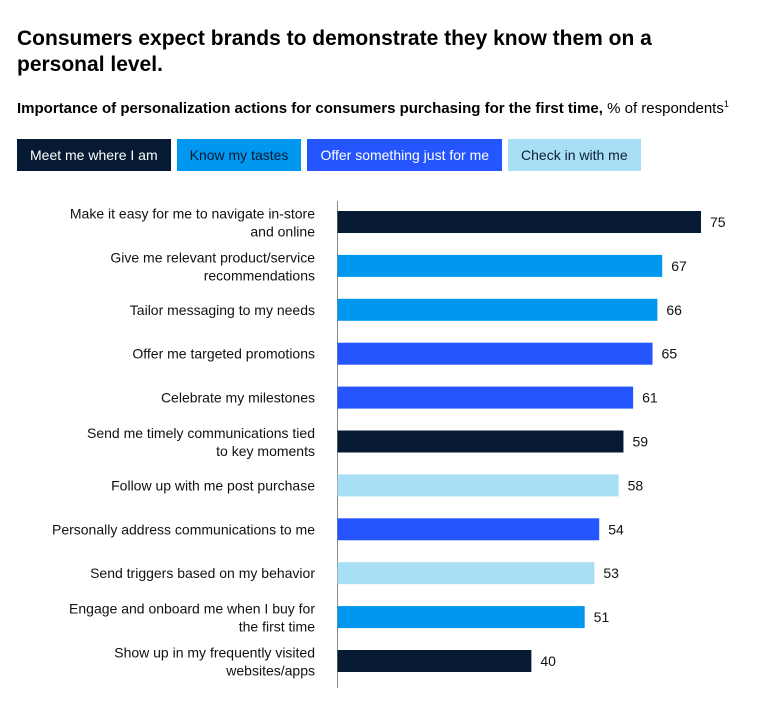 This screenshot has height=714, width=770. I want to click on category-label-line: Send triggers based on my behavior, so click(202, 573).